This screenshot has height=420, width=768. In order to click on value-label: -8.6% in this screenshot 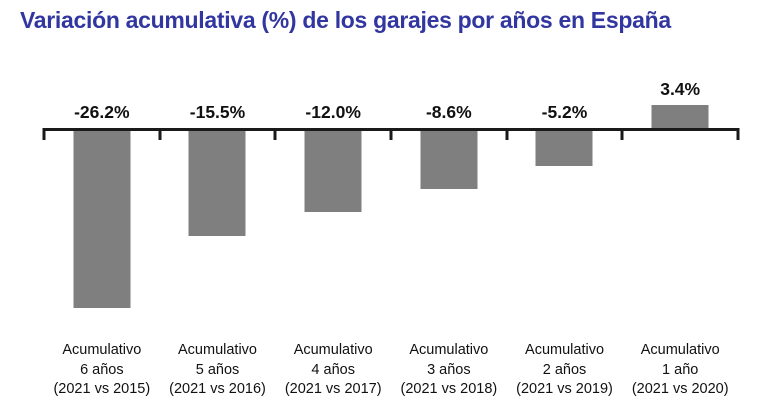, I will do `click(448, 112)`.